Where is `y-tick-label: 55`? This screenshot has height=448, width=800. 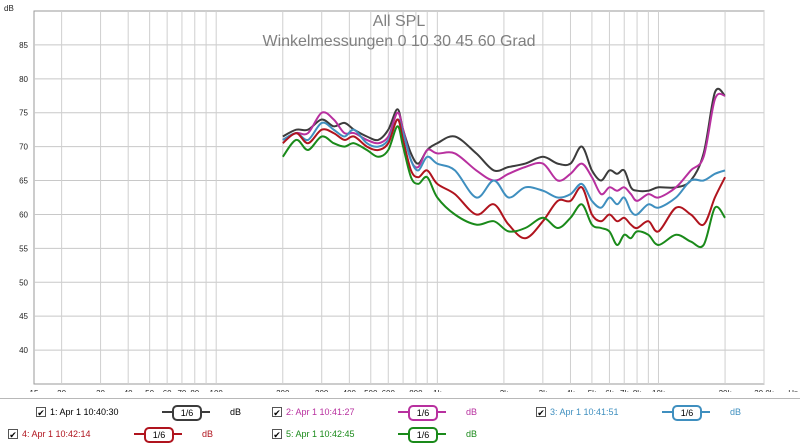 y-tick-label: 55 is located at coordinates (23, 248).